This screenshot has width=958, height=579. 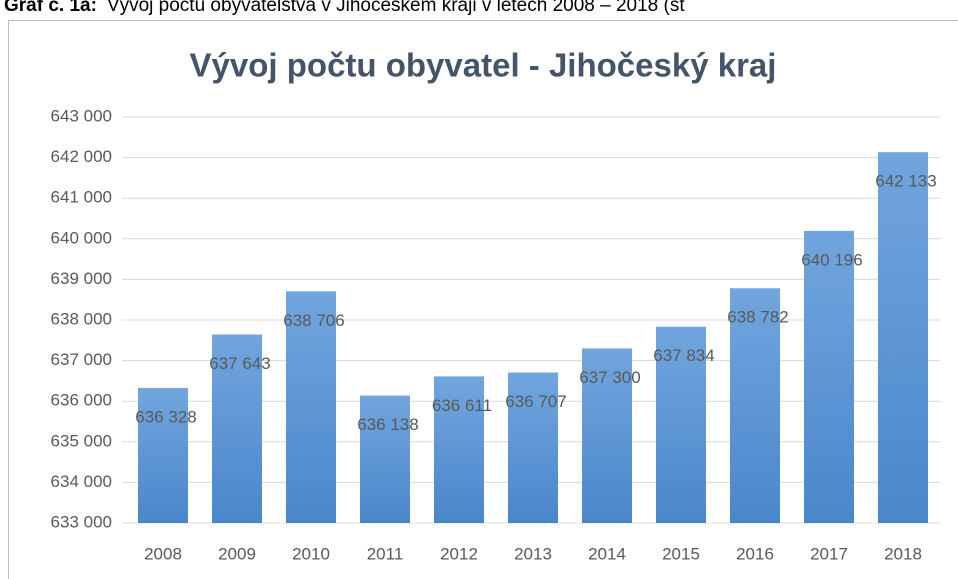 I want to click on y-tick-label: 635 000, so click(x=81, y=440).